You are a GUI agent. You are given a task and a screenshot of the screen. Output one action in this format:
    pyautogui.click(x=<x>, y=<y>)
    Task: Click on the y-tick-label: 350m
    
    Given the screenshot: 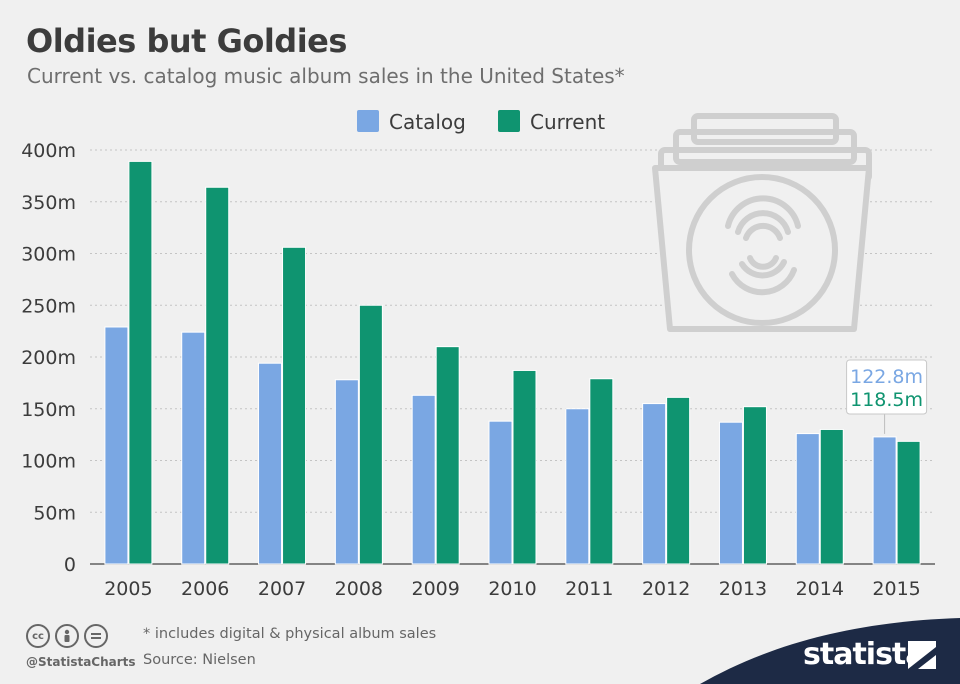 What is the action you would take?
    pyautogui.click(x=48, y=203)
    